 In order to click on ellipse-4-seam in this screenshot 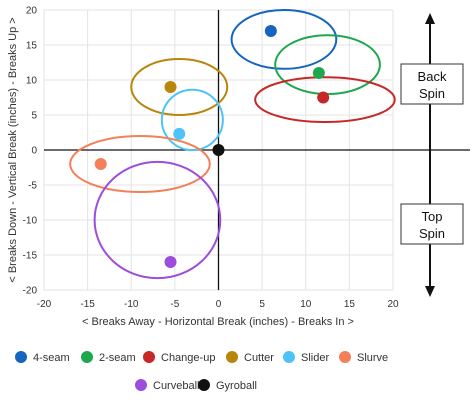, I will do `click(284, 39)`.